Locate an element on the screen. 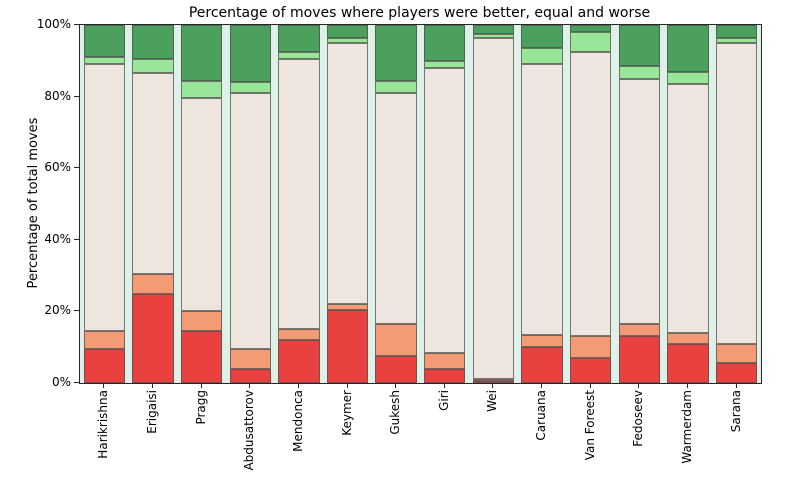 This screenshot has width=800, height=480. x-tick-label-slot: Erigaisi is located at coordinates (152, 435).